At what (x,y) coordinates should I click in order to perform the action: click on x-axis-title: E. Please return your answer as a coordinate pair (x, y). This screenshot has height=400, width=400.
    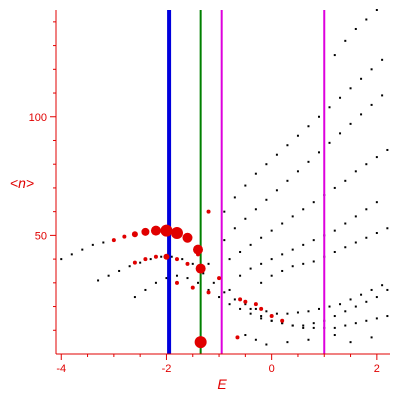
    Looking at the image, I should click on (222, 384).